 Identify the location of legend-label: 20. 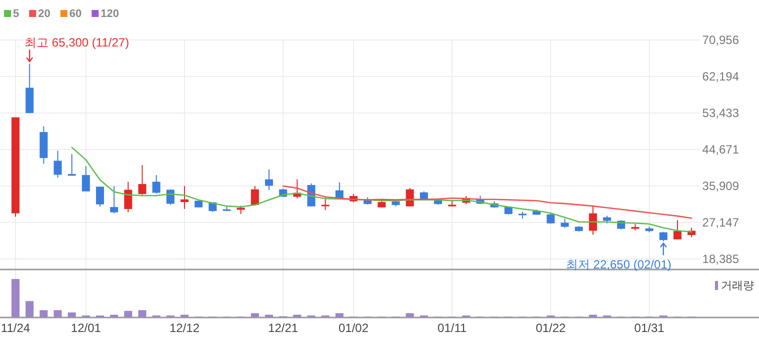
(44, 14).